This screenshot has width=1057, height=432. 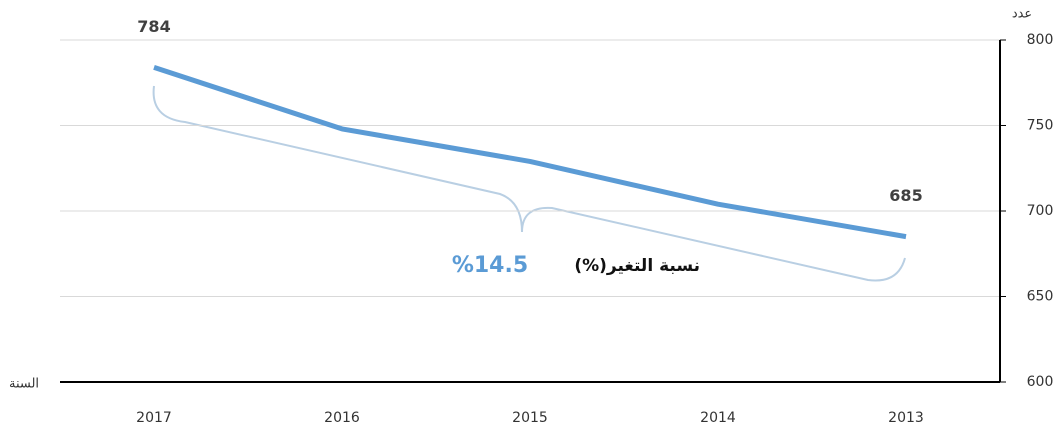 I want to click on x-tick-label: 2014, so click(x=718, y=418).